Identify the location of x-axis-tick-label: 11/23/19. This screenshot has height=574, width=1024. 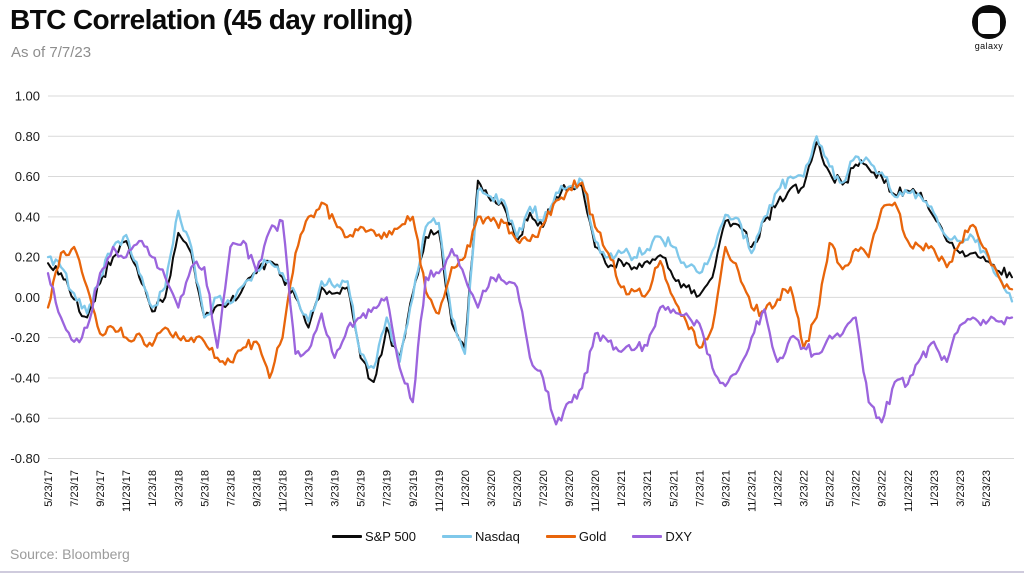
(440, 491).